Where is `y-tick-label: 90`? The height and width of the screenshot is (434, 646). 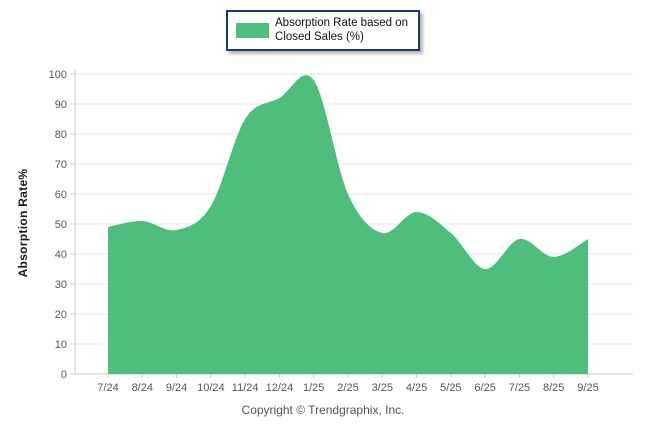
y-tick-label: 90 is located at coordinates (61, 105).